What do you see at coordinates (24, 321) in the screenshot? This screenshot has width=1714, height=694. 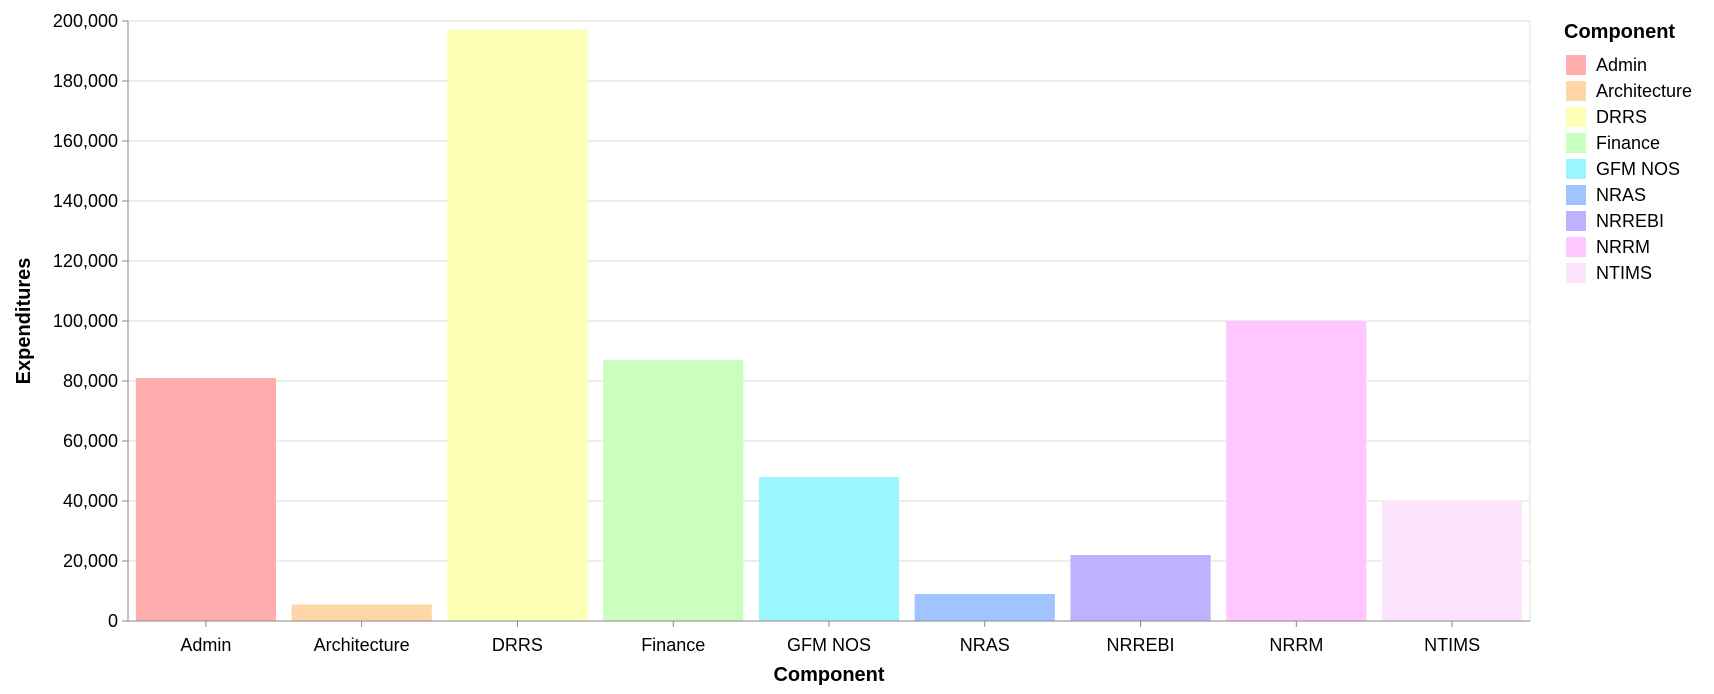 I see `y-axis-title: Expenditures` at bounding box center [24, 321].